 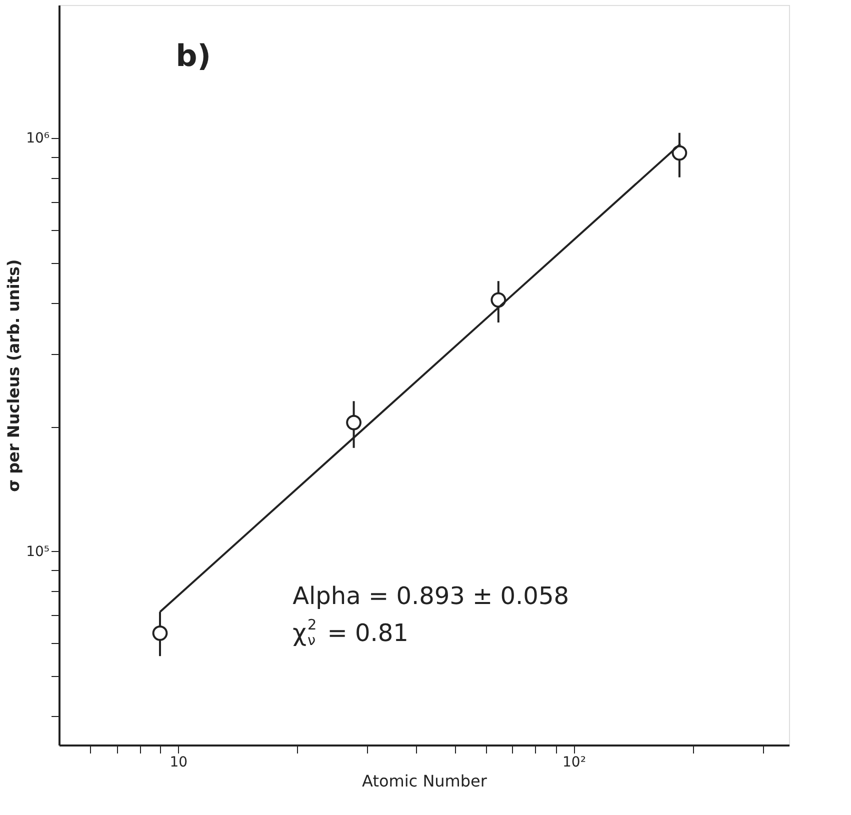 What do you see at coordinates (179, 762) in the screenshot?
I see `x-tick-label: 10` at bounding box center [179, 762].